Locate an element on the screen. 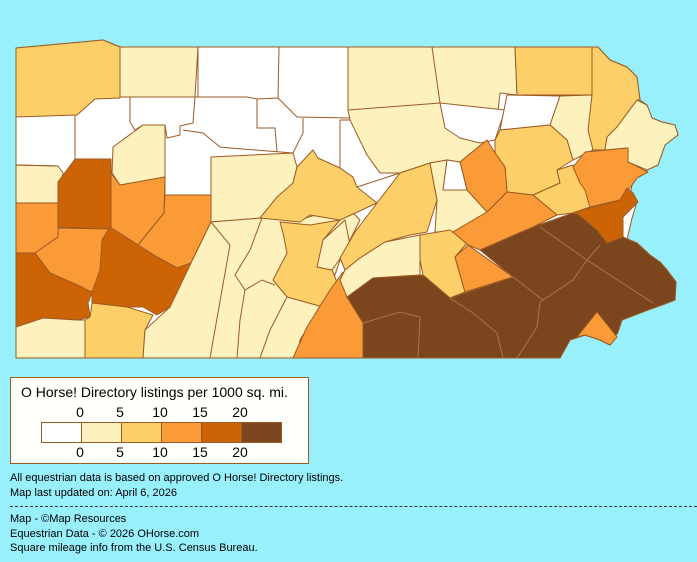 This screenshot has height=562, width=697. divider is located at coordinates (353, 506).